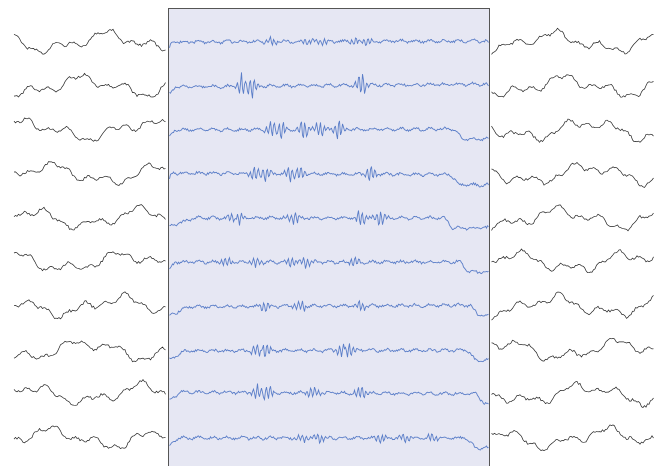 This screenshot has width=656, height=466. I want to click on channel-7-right-trace, so click(572, 306).